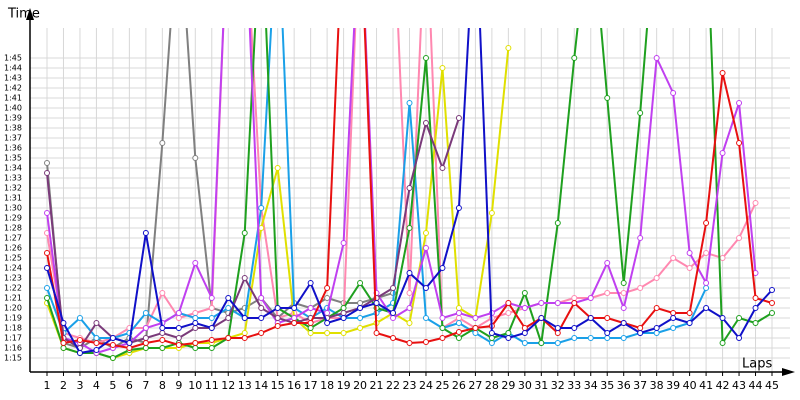 This screenshot has height=400, width=800. Describe the element at coordinates (673, 385) in the screenshot. I see `x-tick-label: 39` at that location.